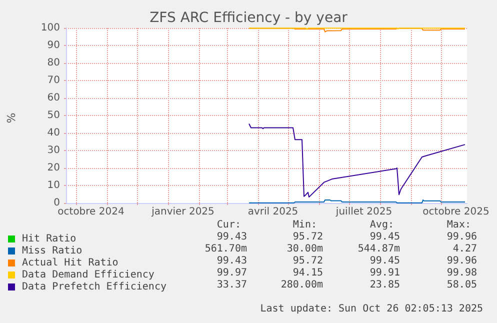 The width and height of the screenshot is (497, 323). What do you see at coordinates (385, 285) in the screenshot?
I see `text: 23.85` at bounding box center [385, 285].